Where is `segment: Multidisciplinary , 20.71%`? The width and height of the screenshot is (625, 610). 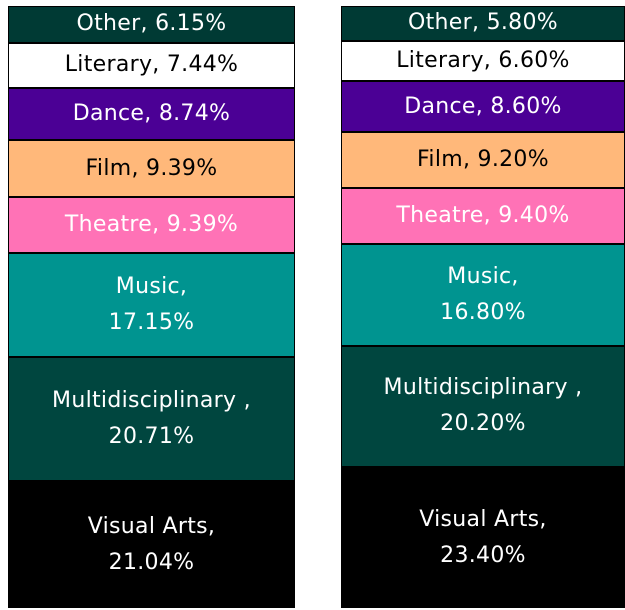
segment: Multidisciplinary , 20.71% is located at coordinates (151, 419).